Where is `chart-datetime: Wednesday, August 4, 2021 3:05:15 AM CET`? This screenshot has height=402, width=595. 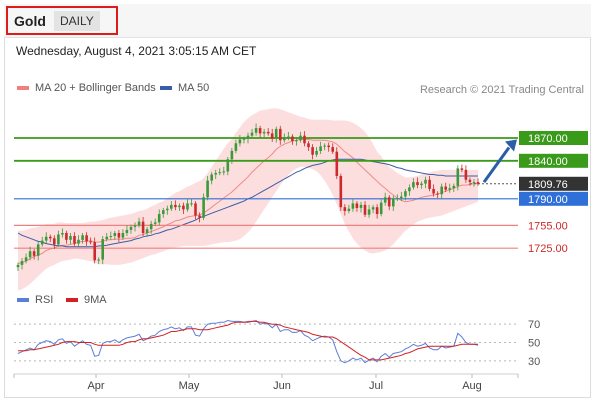
chart-datetime: Wednesday, August 4, 2021 3:05:15 AM CET is located at coordinates (136, 51).